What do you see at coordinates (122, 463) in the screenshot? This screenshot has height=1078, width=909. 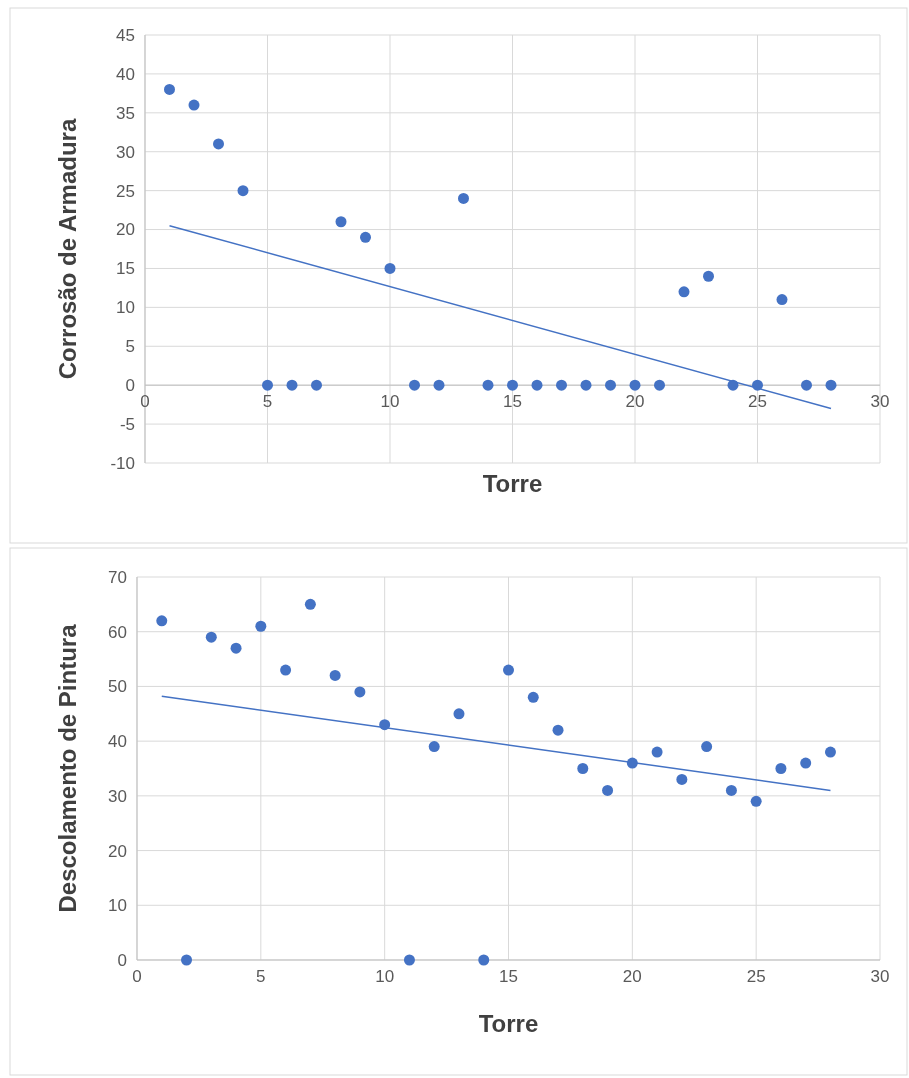 I see `y-tick-label: -10` at bounding box center [122, 463].